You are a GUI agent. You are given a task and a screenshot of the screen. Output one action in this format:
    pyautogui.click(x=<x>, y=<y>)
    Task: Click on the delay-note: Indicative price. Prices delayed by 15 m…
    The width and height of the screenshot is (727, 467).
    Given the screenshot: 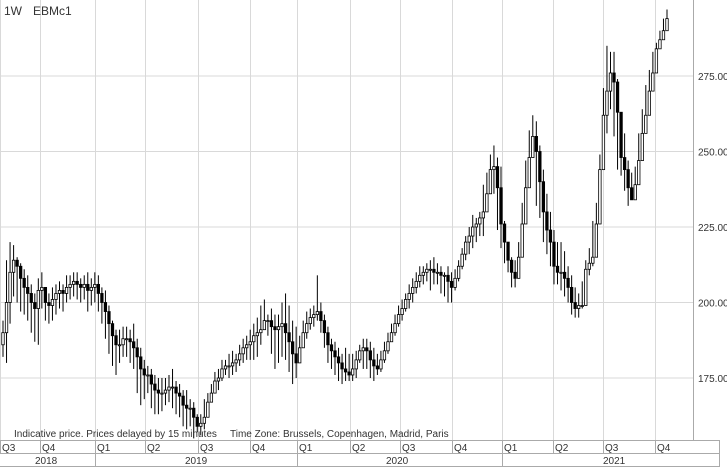 What is the action you would take?
    pyautogui.click(x=115, y=434)
    